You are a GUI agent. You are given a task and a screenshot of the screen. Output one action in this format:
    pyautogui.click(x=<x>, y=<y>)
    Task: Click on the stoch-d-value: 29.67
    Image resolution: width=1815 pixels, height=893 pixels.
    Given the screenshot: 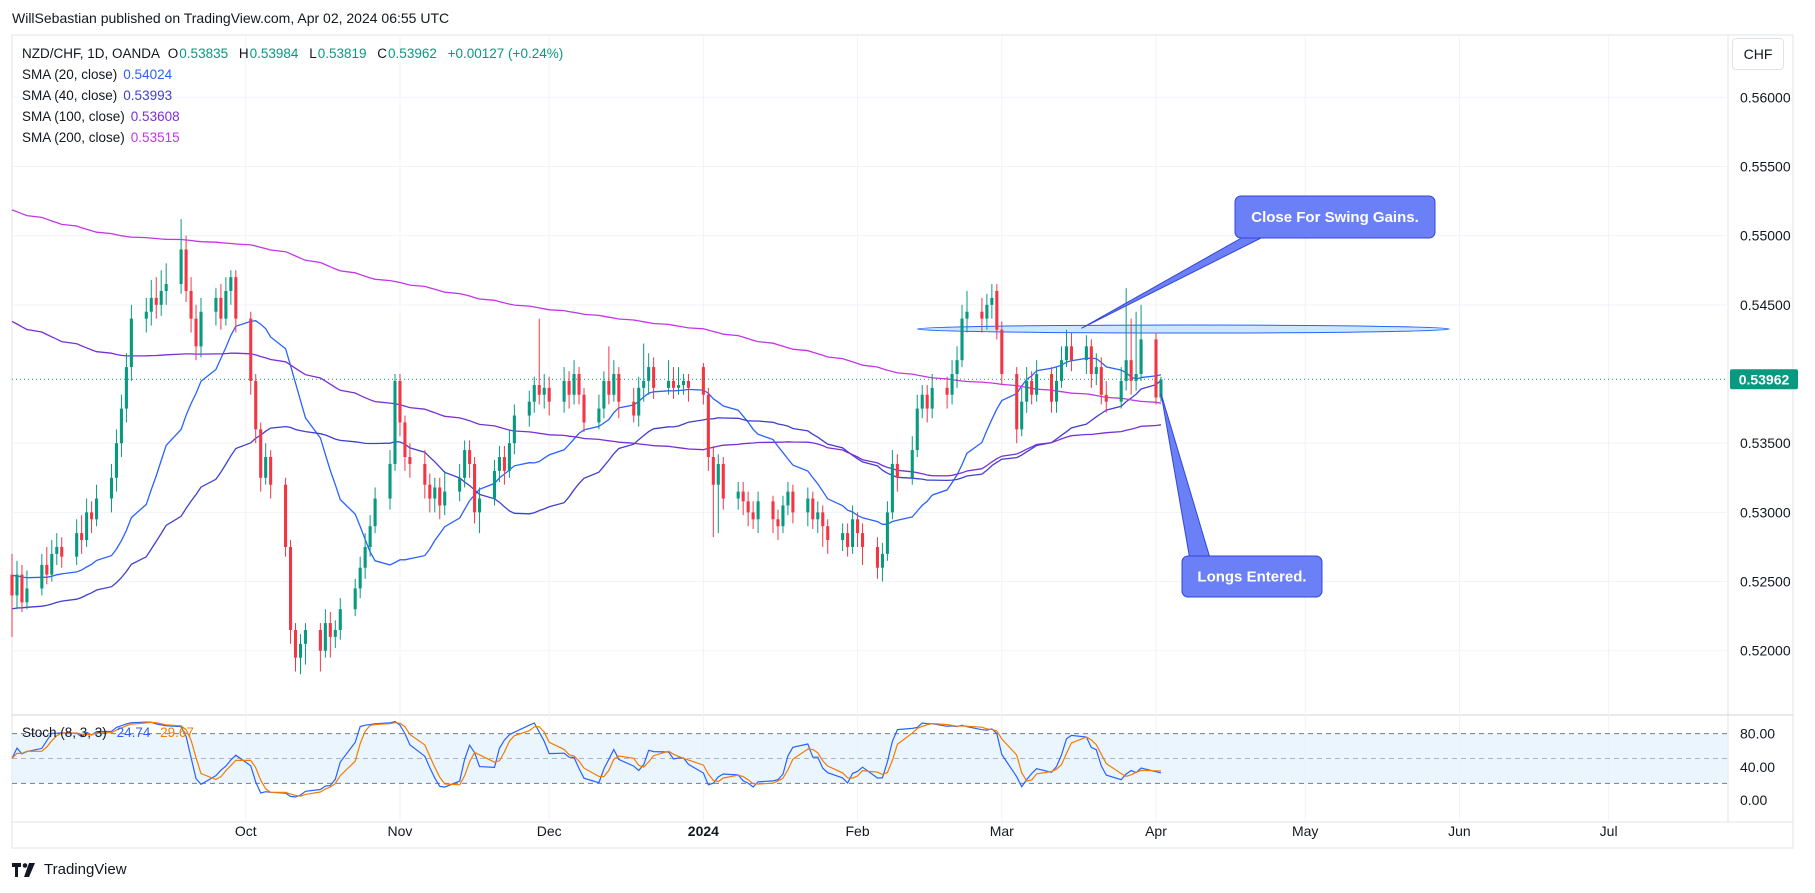 What is the action you would take?
    pyautogui.click(x=177, y=732)
    